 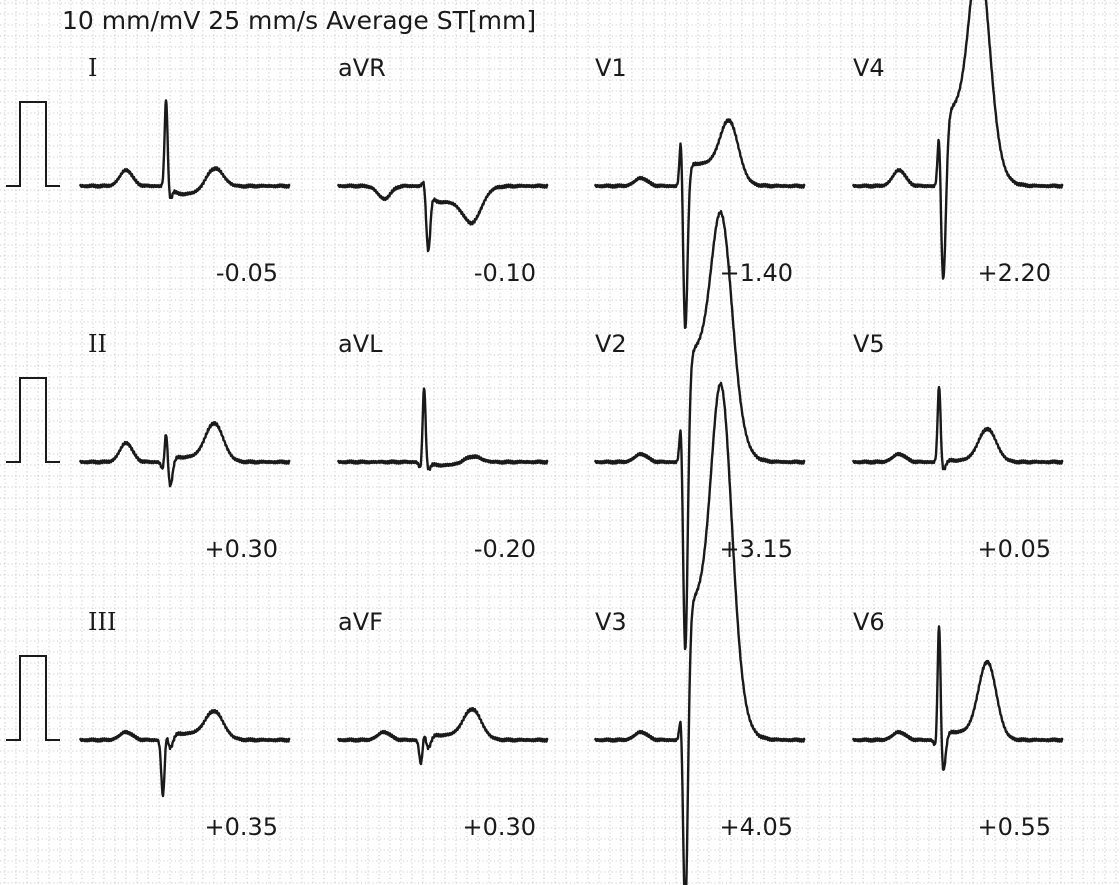 What do you see at coordinates (699, 430) in the screenshot?
I see `ecg-trace-v2` at bounding box center [699, 430].